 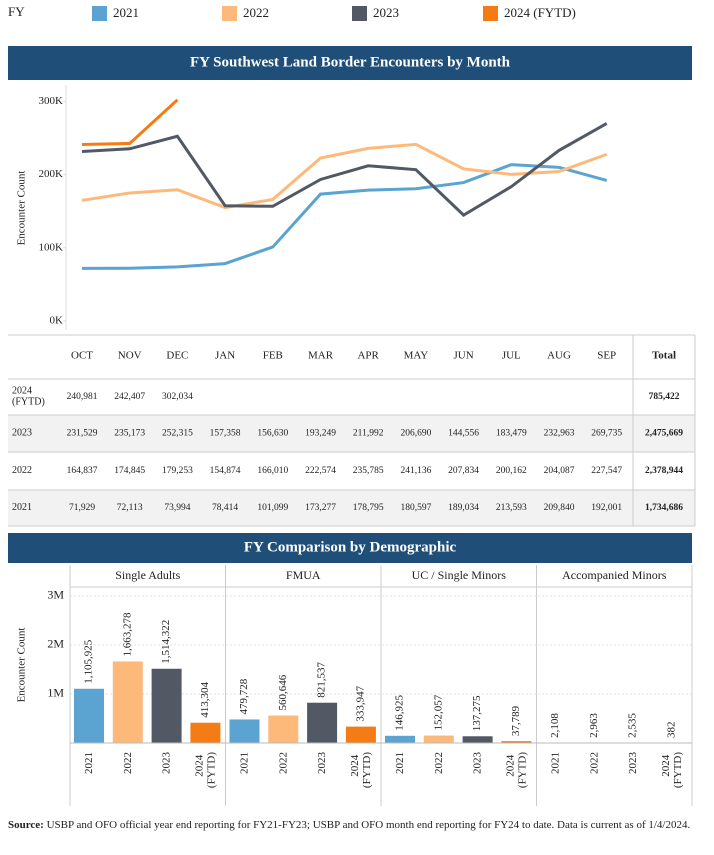 What do you see at coordinates (272, 434) in the screenshot?
I see `table-cell: 156,630` at bounding box center [272, 434].